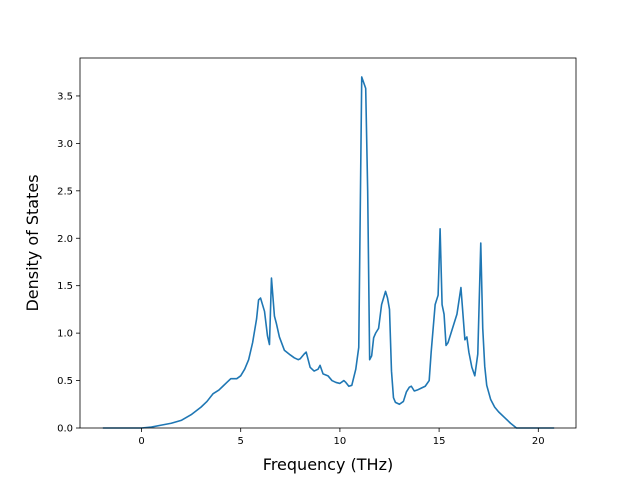 The height and width of the screenshot is (480, 640). I want to click on x-tick-label: 20, so click(538, 441).